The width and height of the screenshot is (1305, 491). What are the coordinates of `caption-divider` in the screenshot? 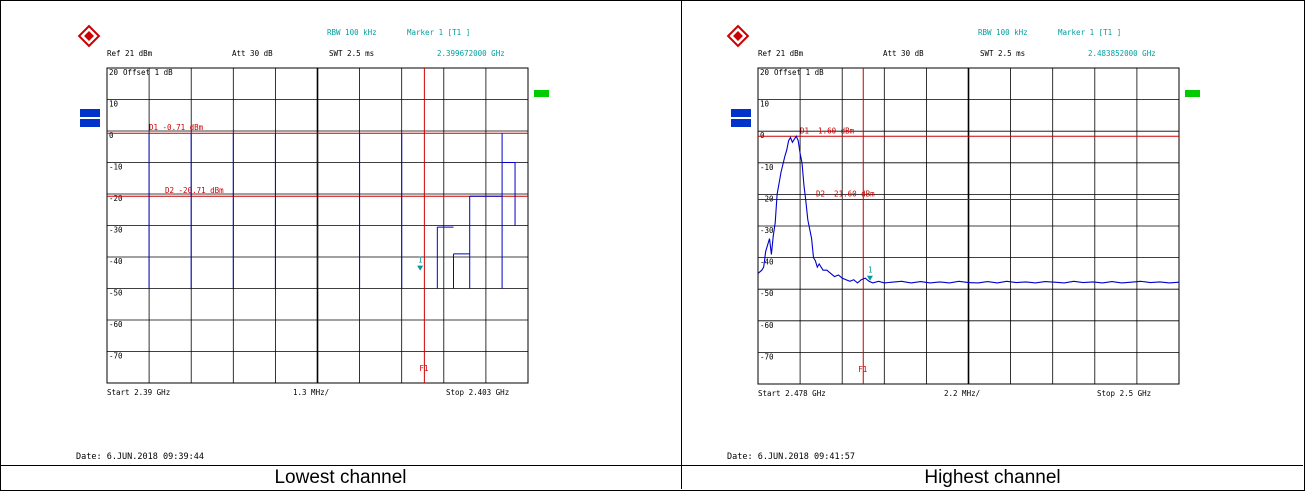 It's located at (651, 465).